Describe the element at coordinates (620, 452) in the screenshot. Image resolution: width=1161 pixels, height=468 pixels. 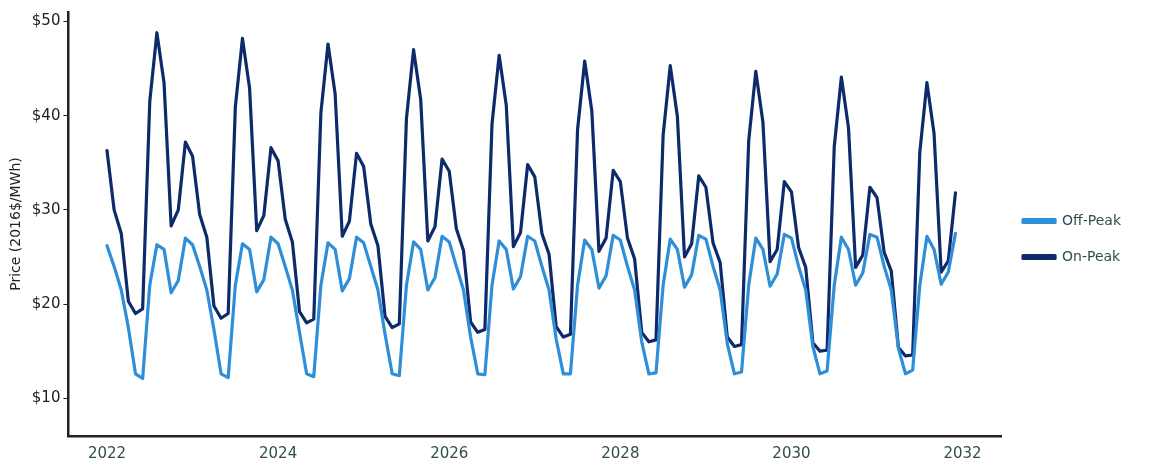
I see `x-tick-label: 2028` at that location.